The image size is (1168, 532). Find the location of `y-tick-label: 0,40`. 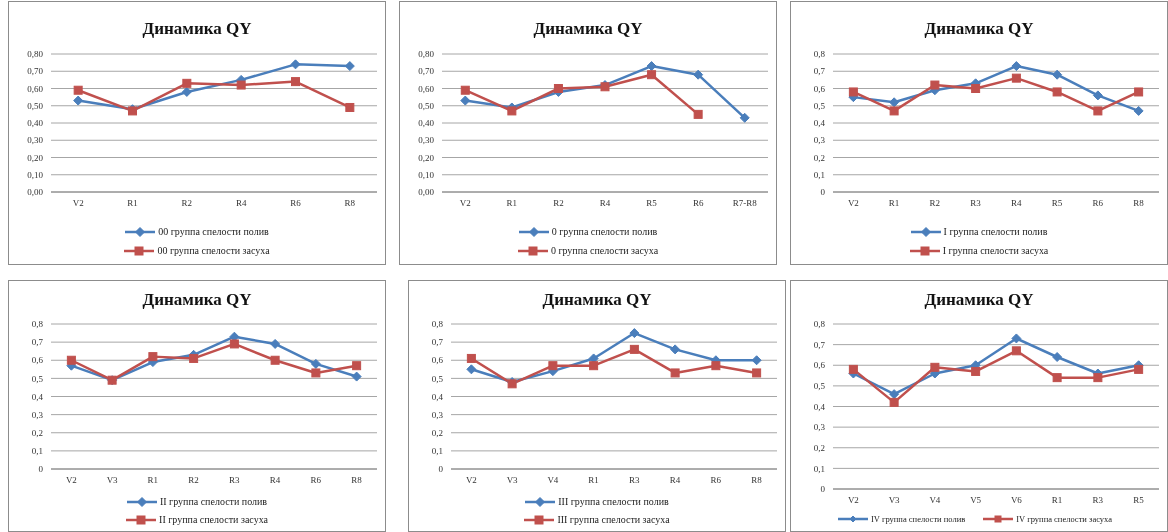

y-tick-label: 0,40 is located at coordinates (426, 123).